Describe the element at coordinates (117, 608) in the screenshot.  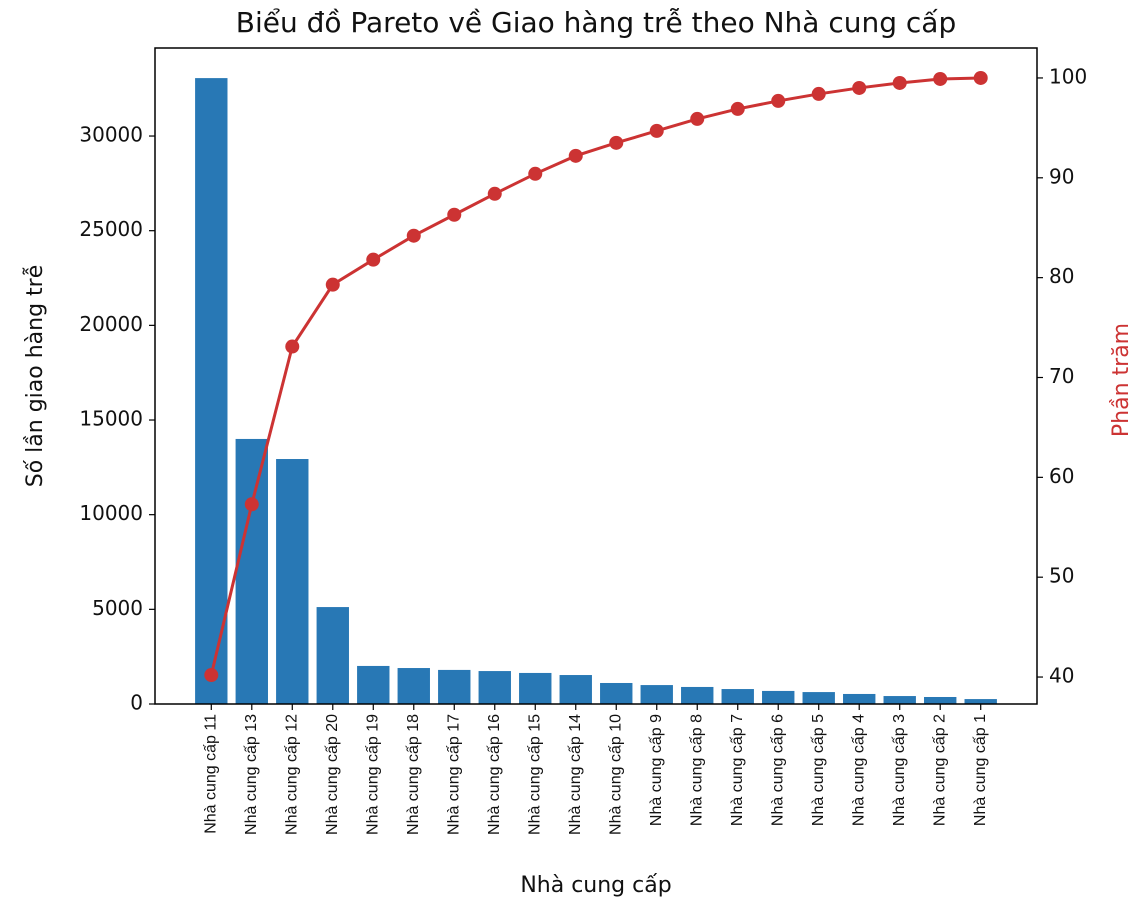
I see `y-tick-label: 5000` at that location.